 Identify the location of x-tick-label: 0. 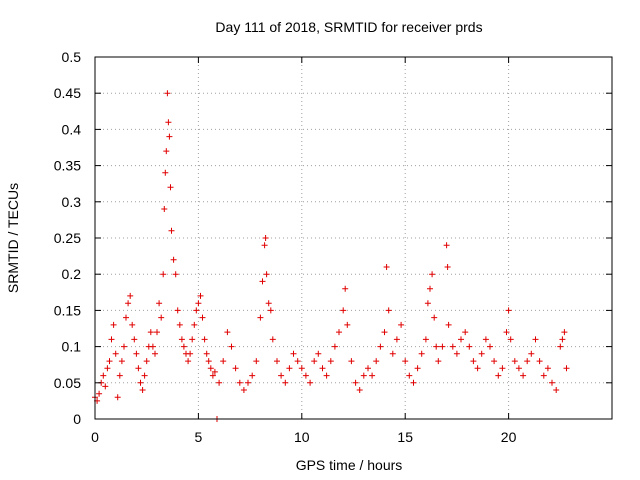
(95, 437).